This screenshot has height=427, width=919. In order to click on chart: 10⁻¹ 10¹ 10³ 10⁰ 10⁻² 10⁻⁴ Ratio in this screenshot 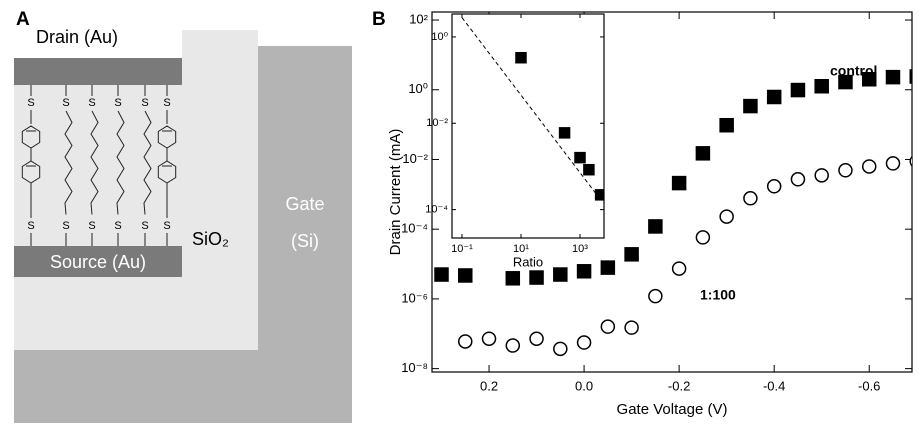, I will do `click(515, 141)`.